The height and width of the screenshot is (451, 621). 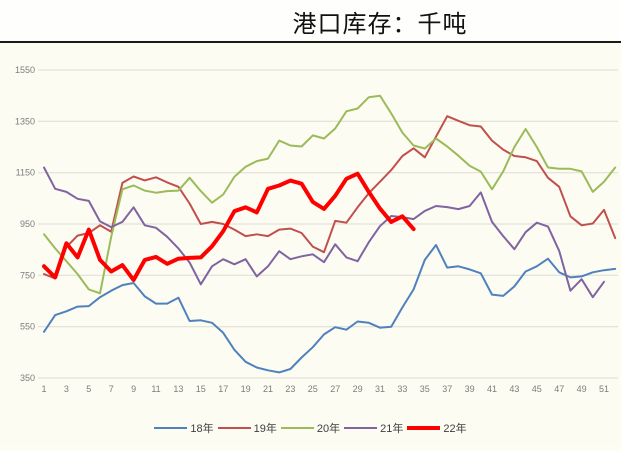 What do you see at coordinates (335, 389) in the screenshot?
I see `x-axis-tick-label: 27` at bounding box center [335, 389].